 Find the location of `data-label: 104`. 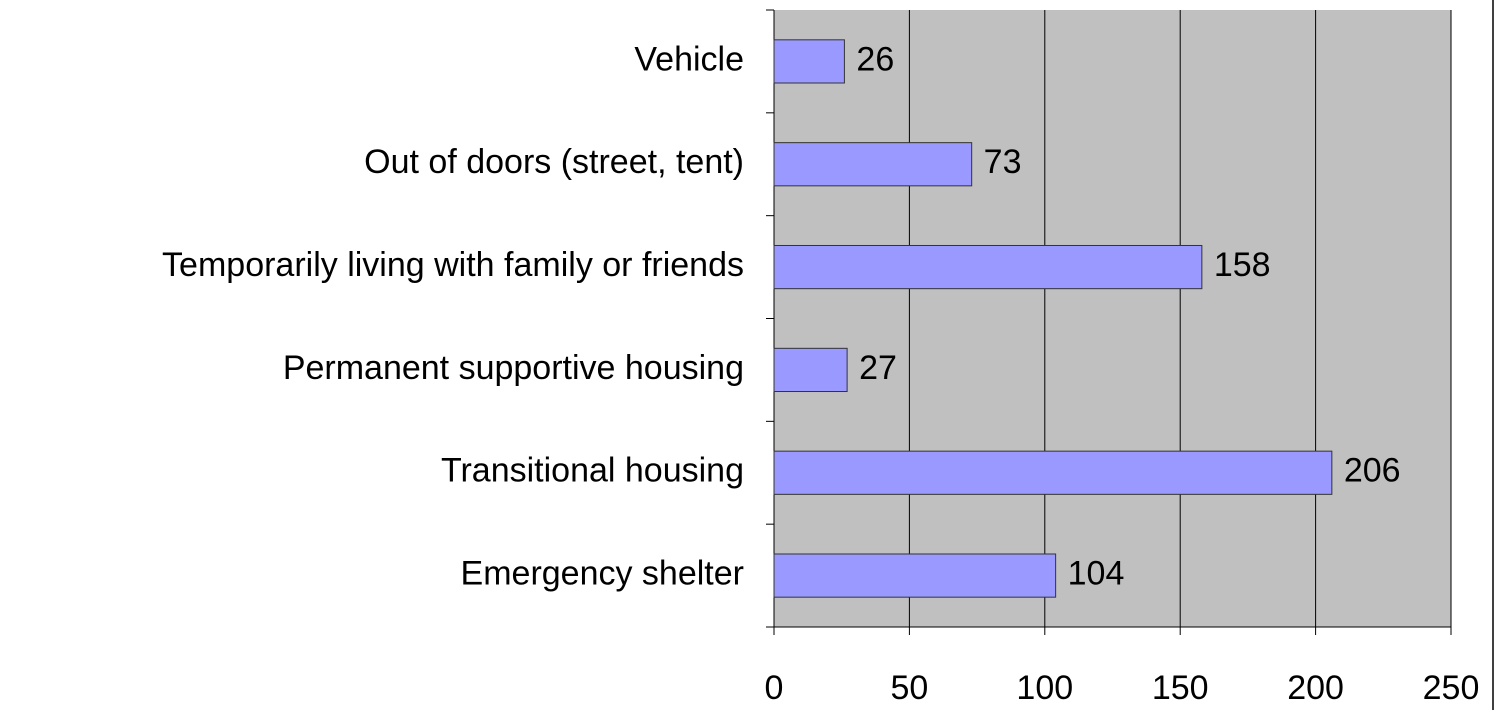

data-label: 104 is located at coordinates (1096, 574).